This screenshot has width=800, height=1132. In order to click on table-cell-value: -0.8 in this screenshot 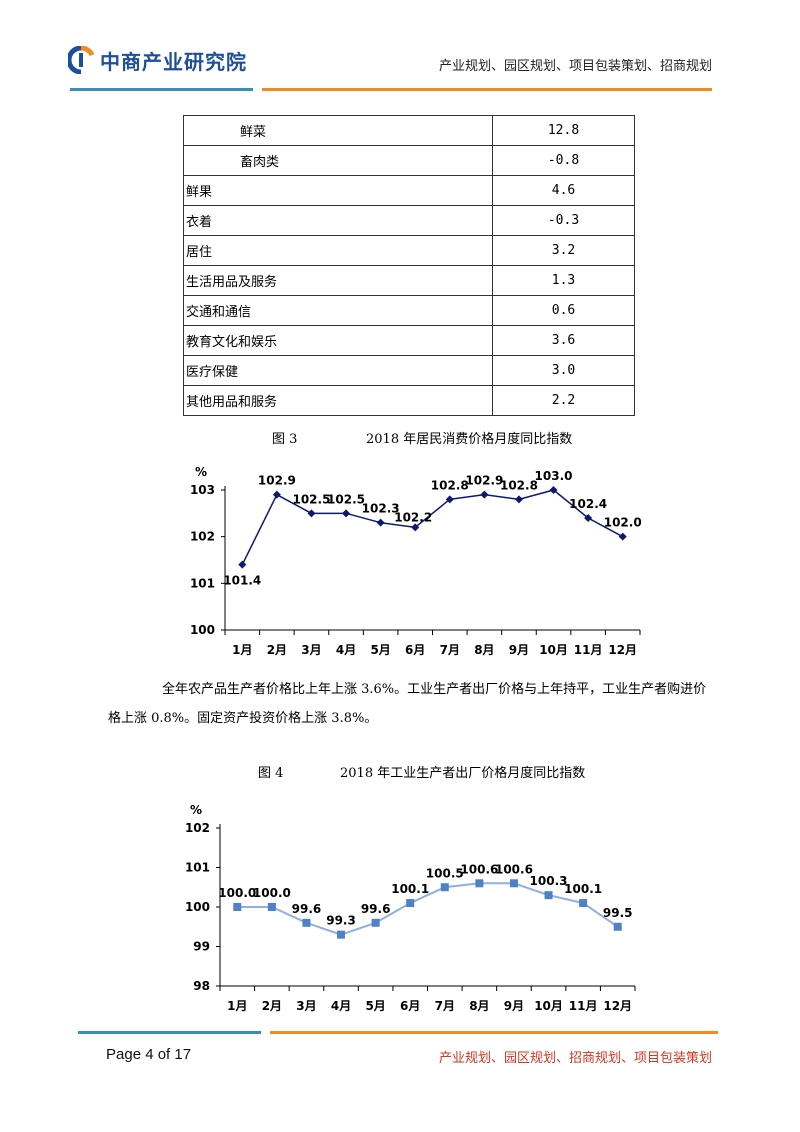, I will do `click(563, 160)`.